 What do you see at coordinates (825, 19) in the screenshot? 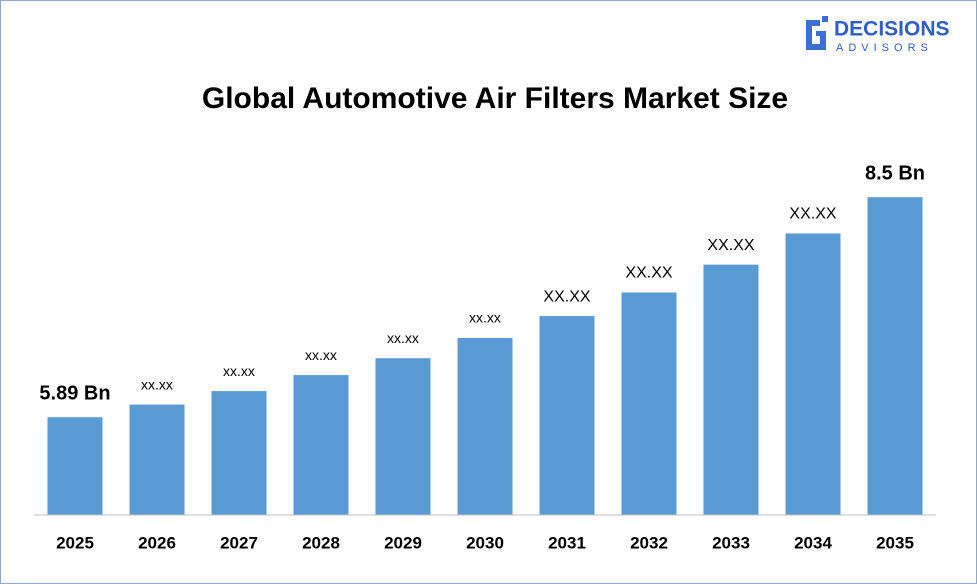
I see `logo-dot` at bounding box center [825, 19].